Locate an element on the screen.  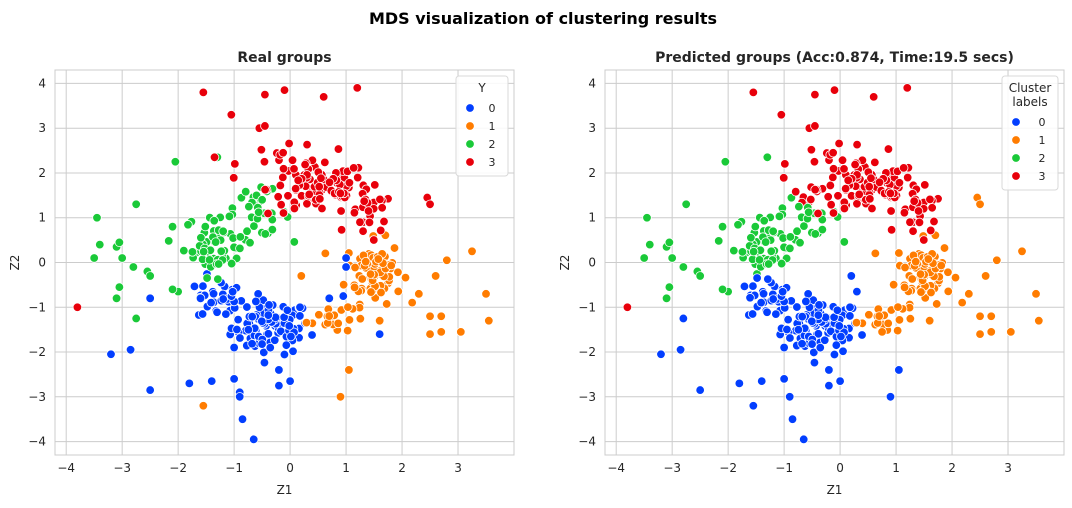
y-tick-label: 1 is located at coordinates (592, 218).